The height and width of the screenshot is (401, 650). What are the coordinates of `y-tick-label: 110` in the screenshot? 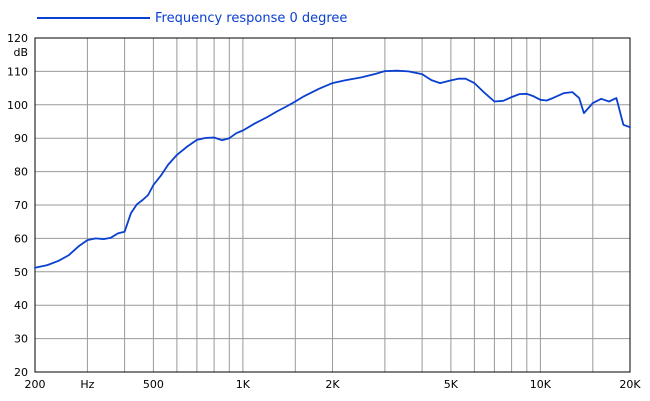 It's located at (17, 71).